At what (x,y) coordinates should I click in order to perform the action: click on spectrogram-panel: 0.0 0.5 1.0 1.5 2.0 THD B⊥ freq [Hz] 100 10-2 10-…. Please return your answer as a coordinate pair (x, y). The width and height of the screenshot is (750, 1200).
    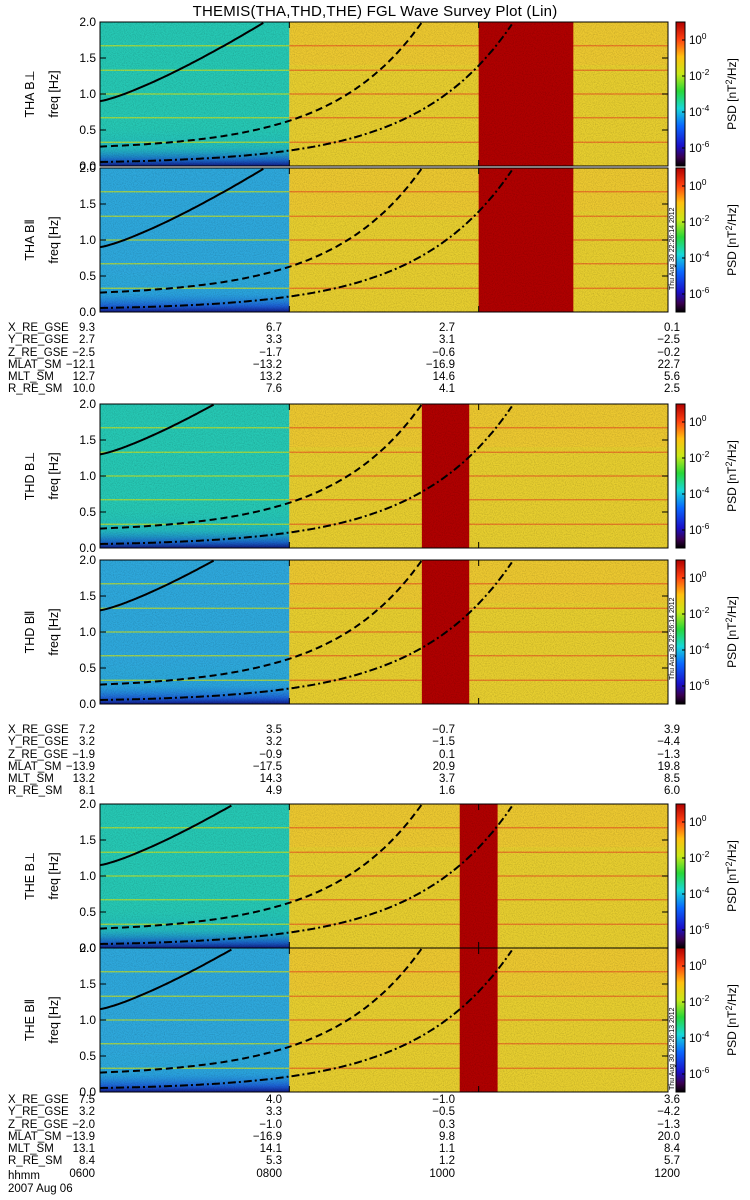
    Looking at the image, I should click on (381, 476).